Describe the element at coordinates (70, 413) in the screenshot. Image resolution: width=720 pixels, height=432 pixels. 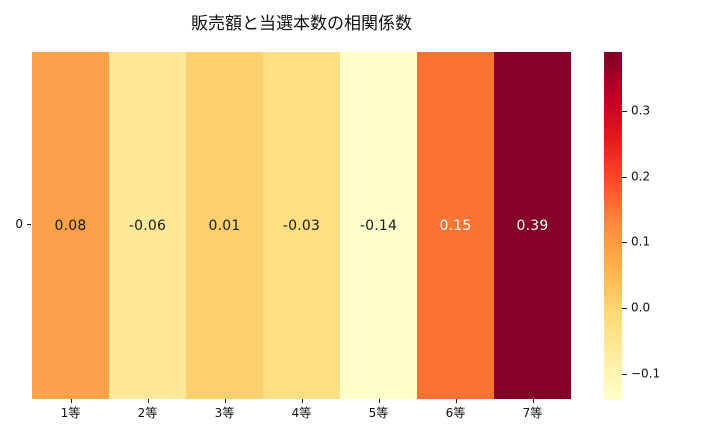
I see `x-axis-tick-label: 1等` at that location.